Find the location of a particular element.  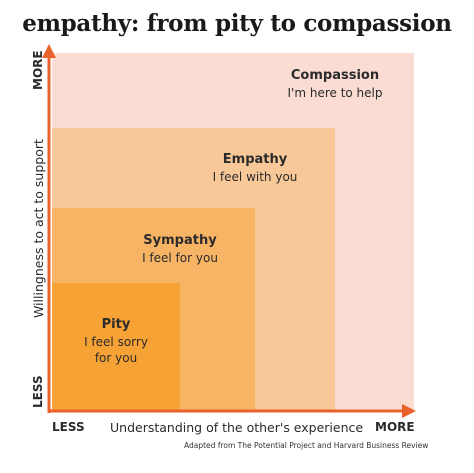

compassion-label: Compassion I'm here to help is located at coordinates (335, 84).